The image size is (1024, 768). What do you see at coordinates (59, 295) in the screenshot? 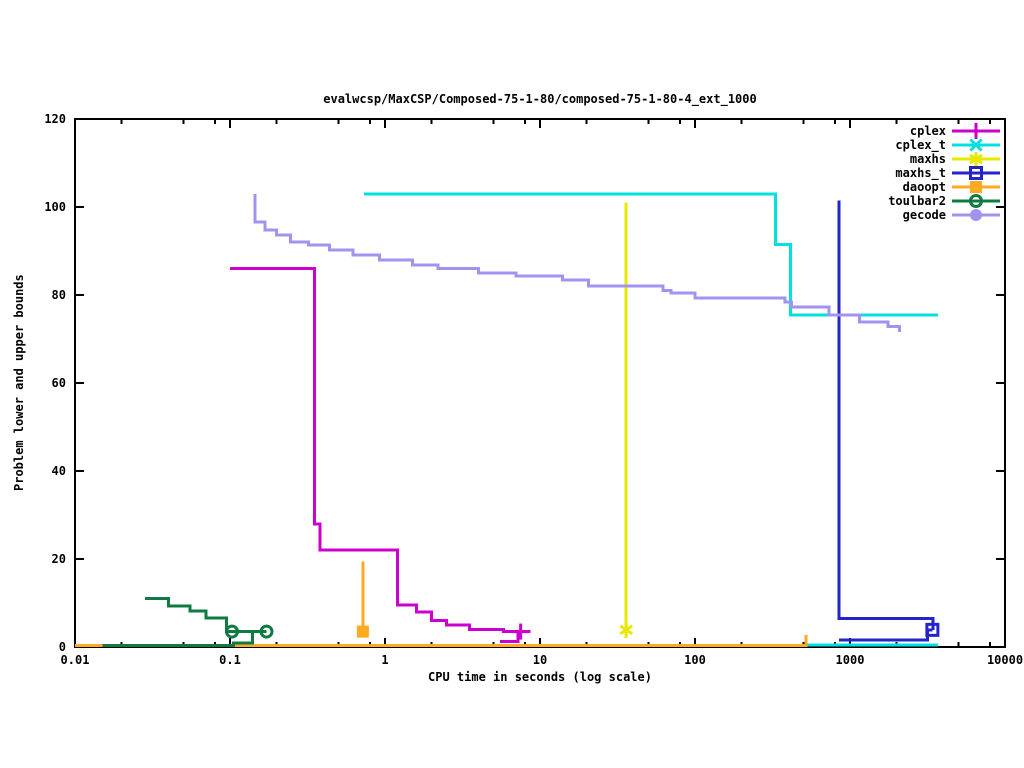
I see `y-tick-label: 80` at bounding box center [59, 295].